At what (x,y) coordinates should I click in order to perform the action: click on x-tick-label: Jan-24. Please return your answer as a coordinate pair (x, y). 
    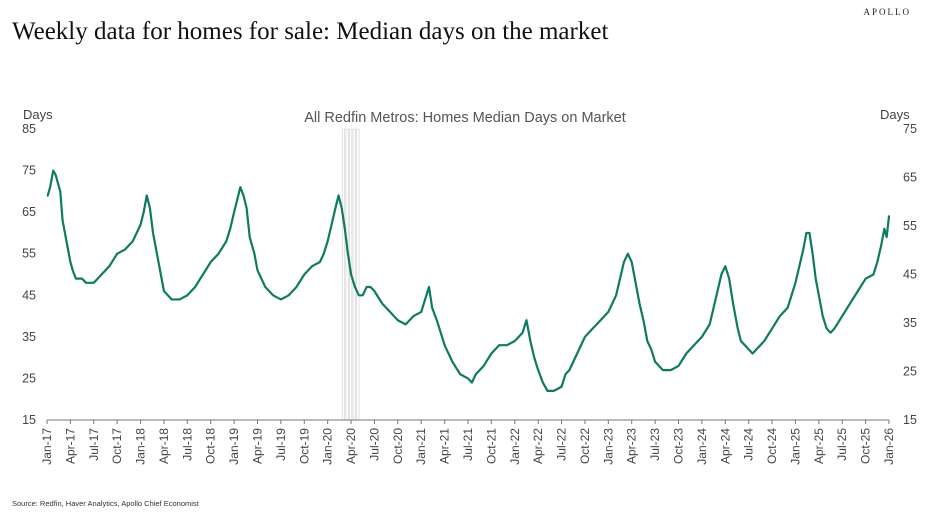
    Looking at the image, I should click on (702, 446).